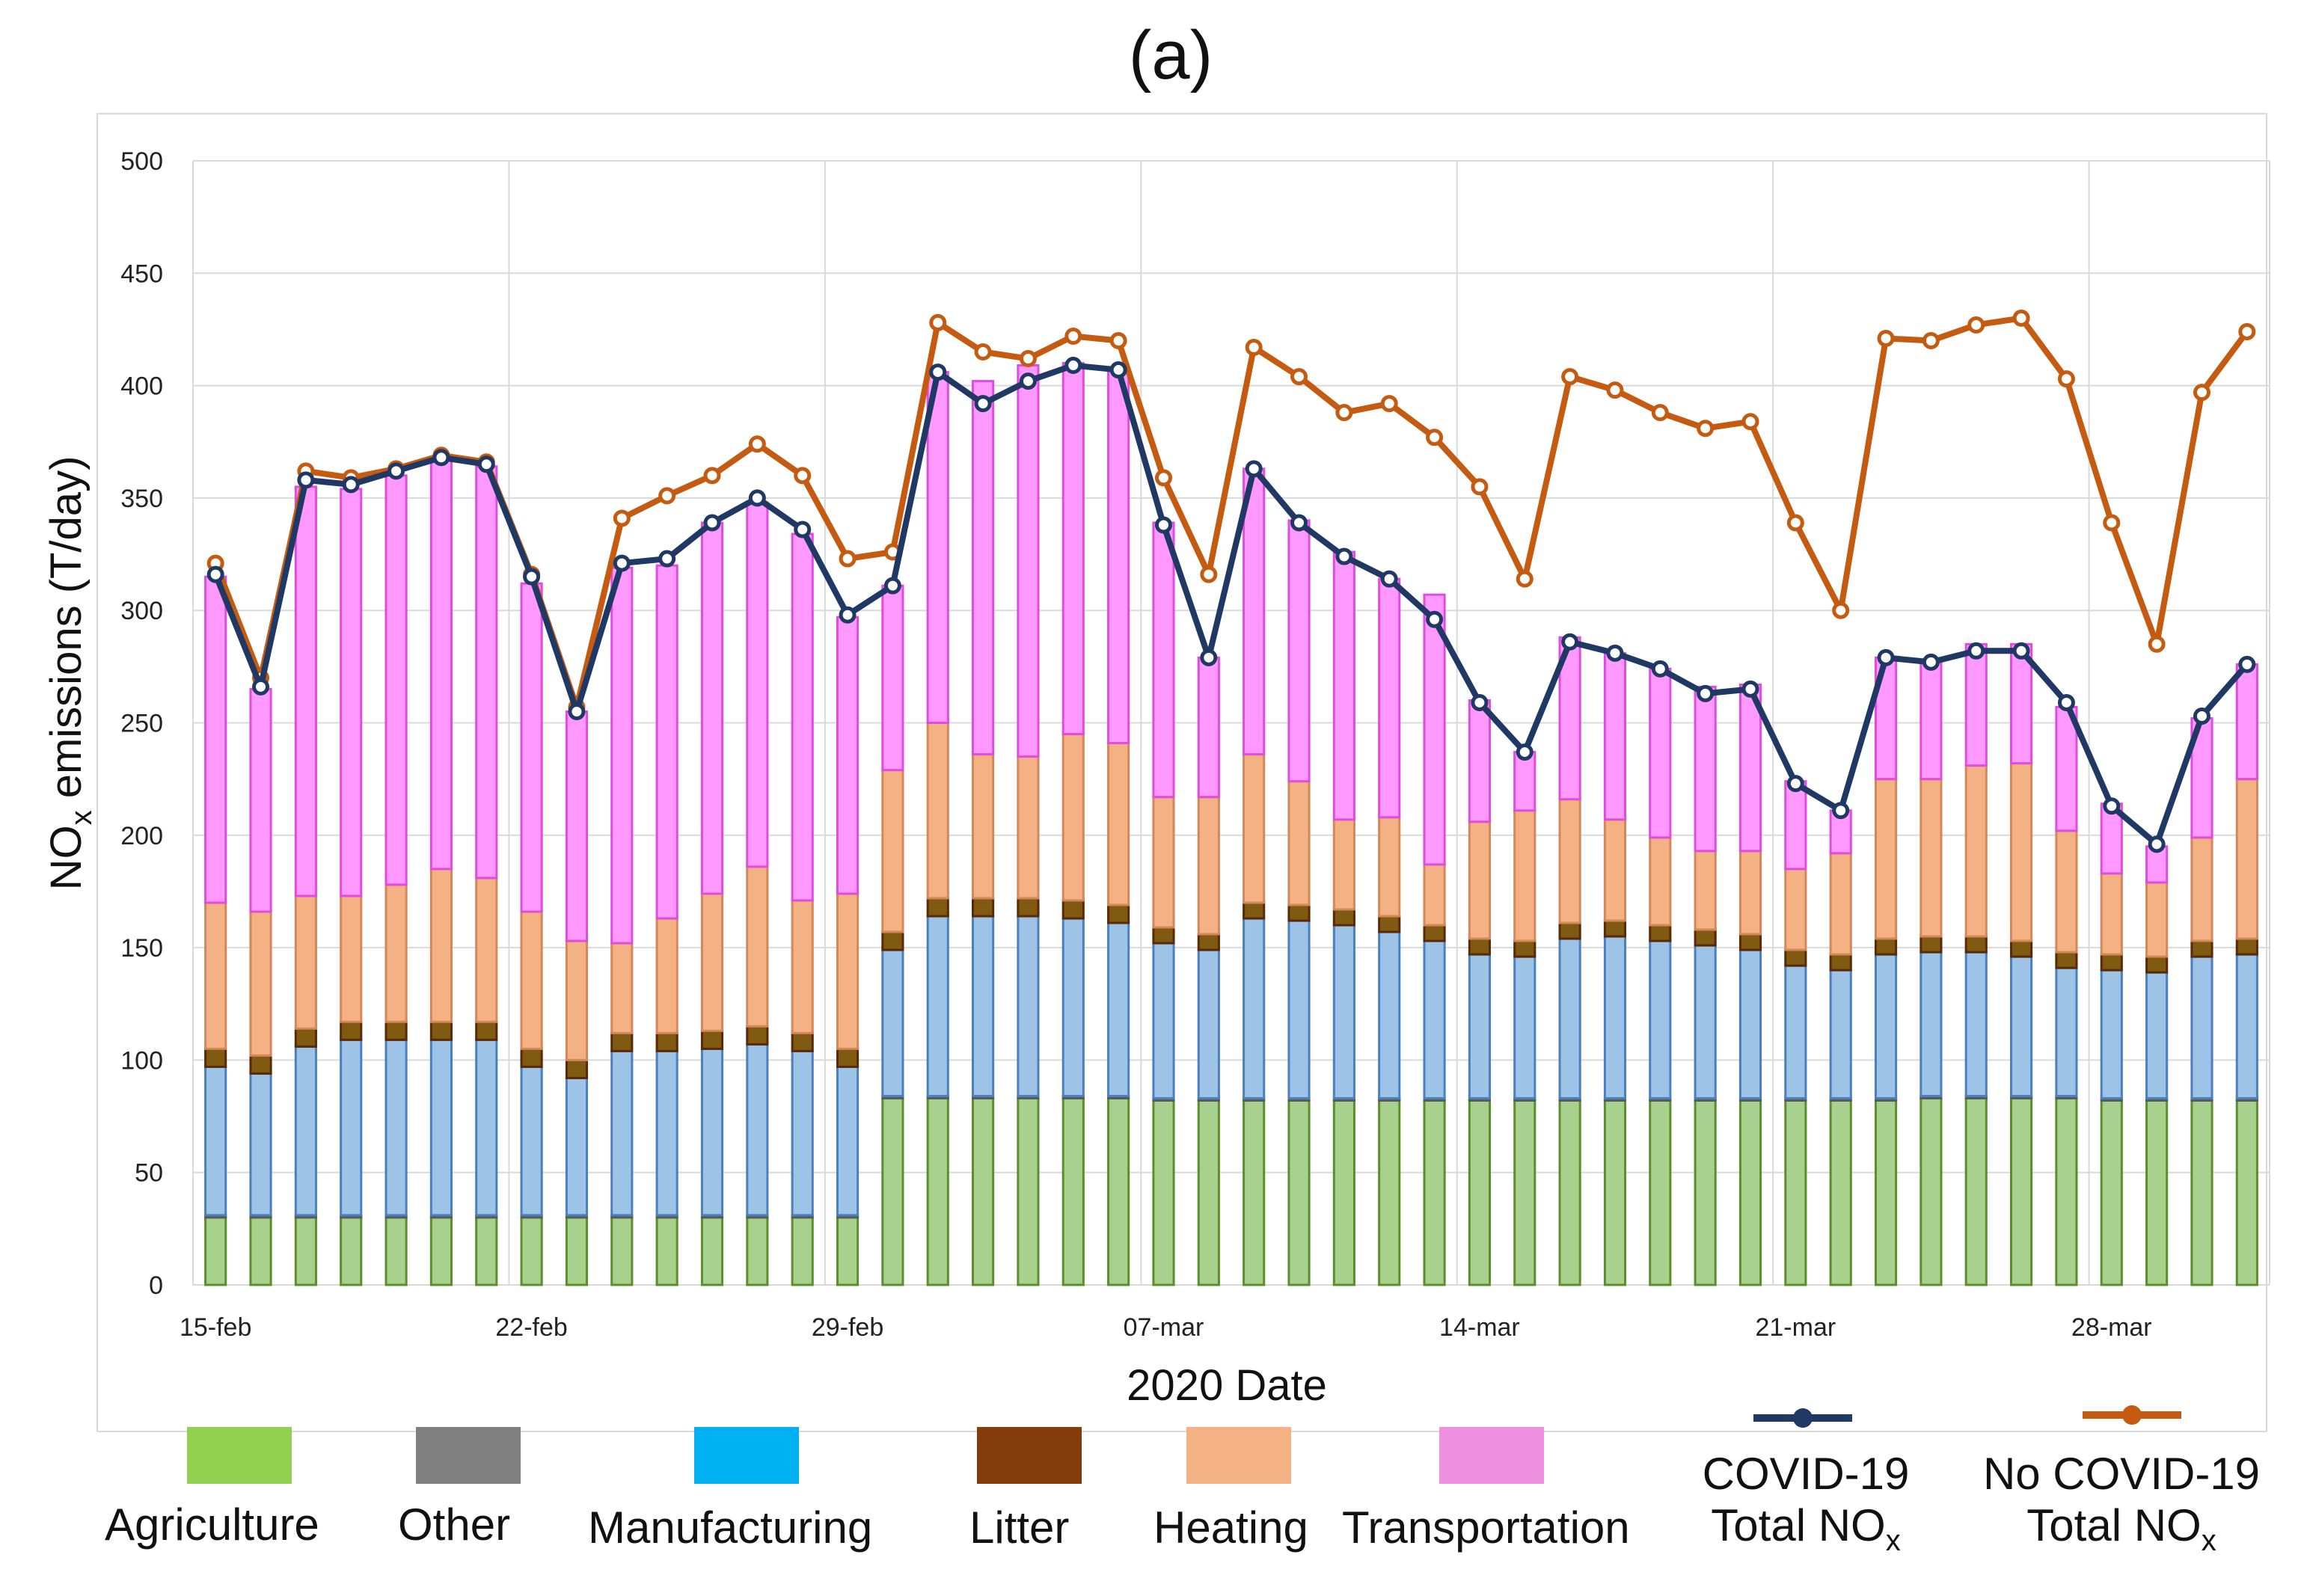 This screenshot has height=1596, width=2304. What do you see at coordinates (141, 499) in the screenshot?
I see `y-tick-label: 350` at bounding box center [141, 499].